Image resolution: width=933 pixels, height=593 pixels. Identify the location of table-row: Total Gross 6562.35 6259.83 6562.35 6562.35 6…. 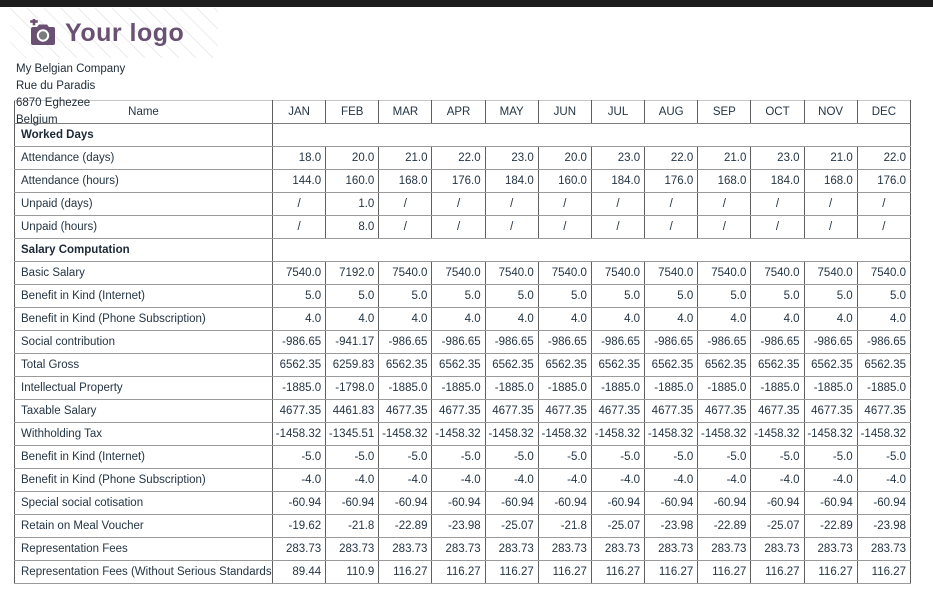
(463, 365).